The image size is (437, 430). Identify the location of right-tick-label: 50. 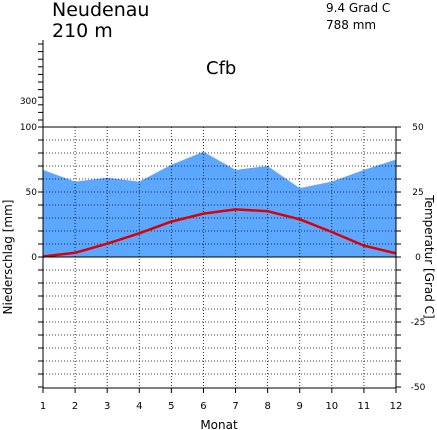
(418, 128).